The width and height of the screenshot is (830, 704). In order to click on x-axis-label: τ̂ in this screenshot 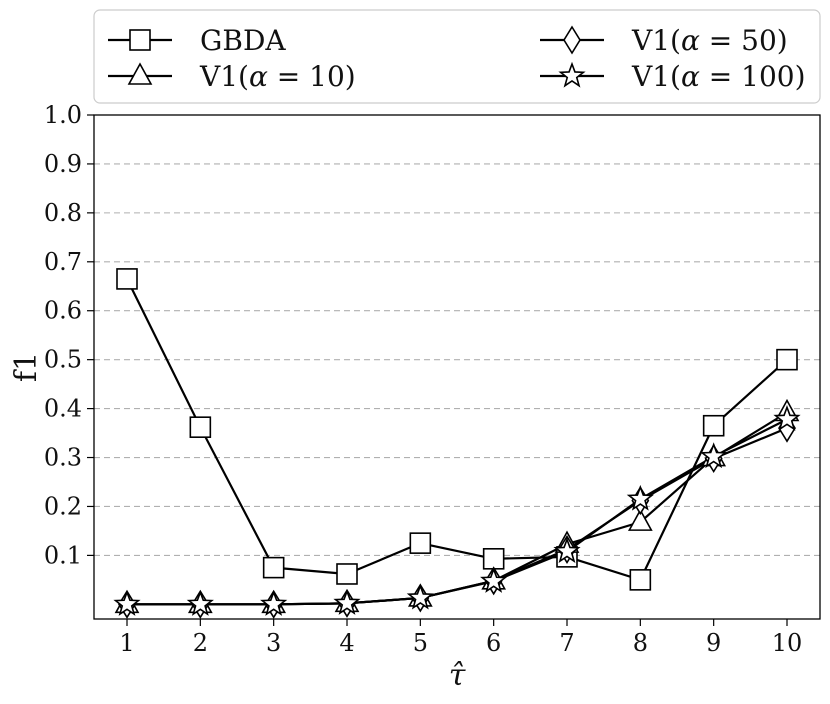, I will do `click(457, 675)`.